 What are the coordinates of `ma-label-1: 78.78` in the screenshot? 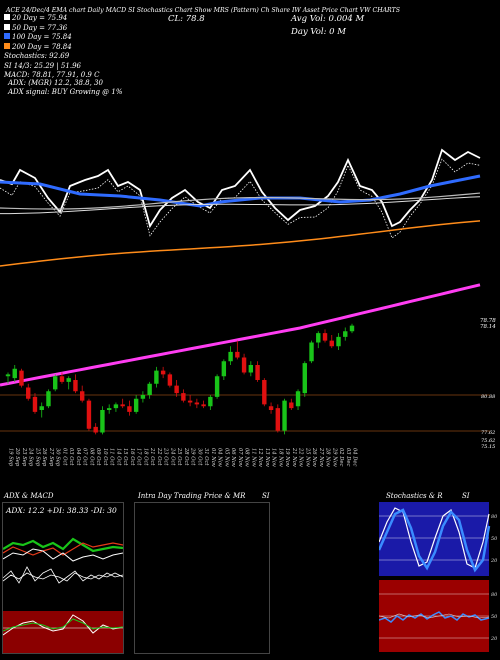 It's located at (488, 321).